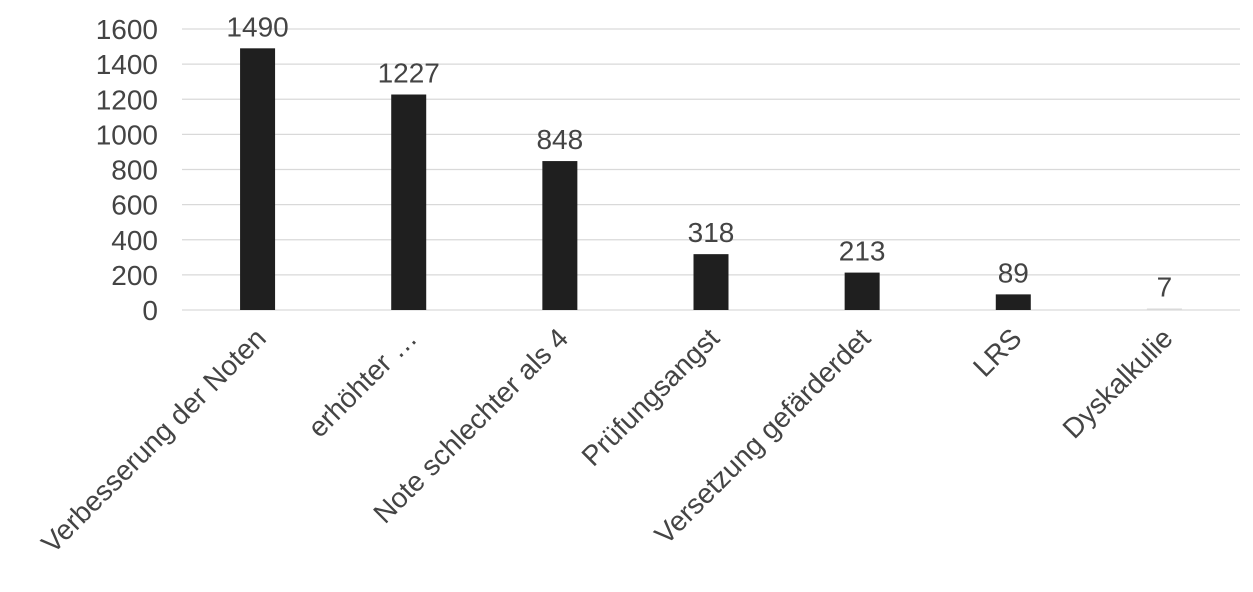  What do you see at coordinates (1118, 383) in the screenshot?
I see `x-category-label: Dyskalkulie` at bounding box center [1118, 383].